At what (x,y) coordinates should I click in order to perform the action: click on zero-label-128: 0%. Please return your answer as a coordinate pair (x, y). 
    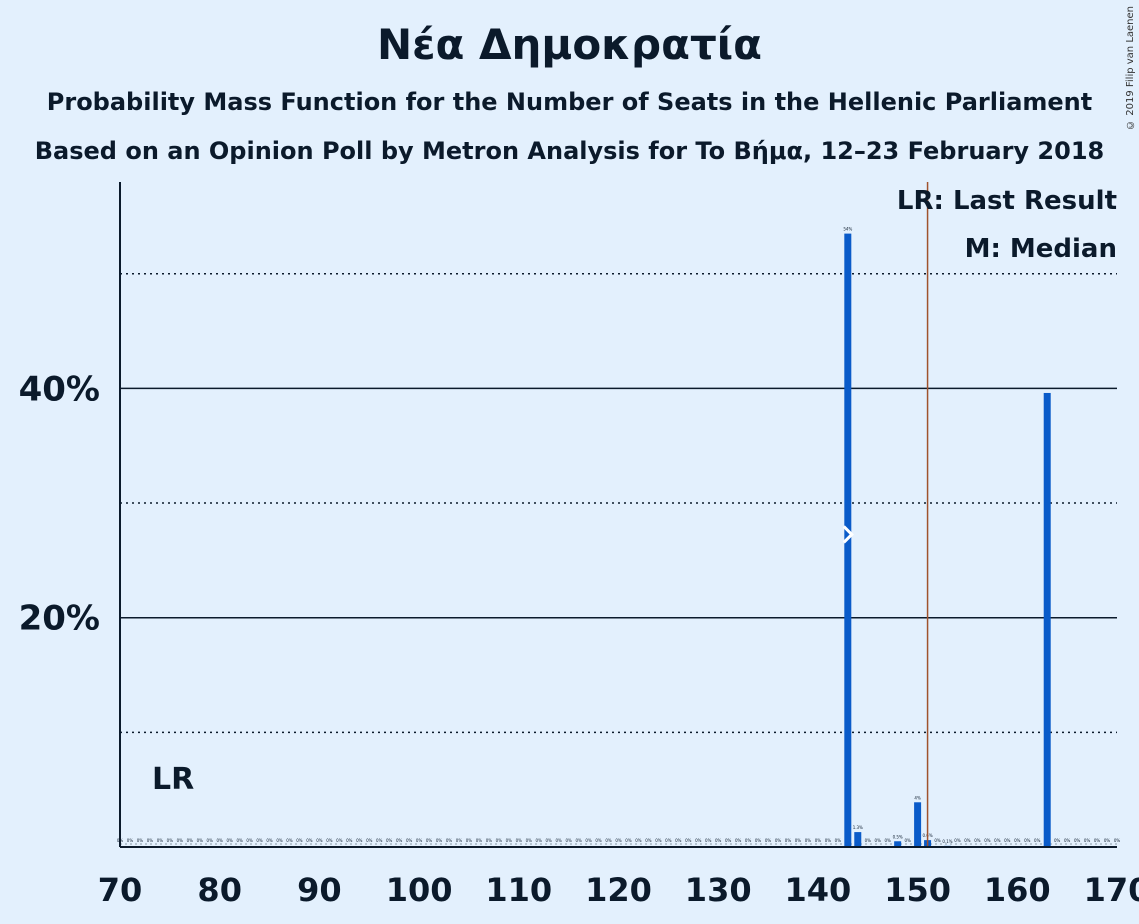
    Looking at the image, I should click on (698, 840).